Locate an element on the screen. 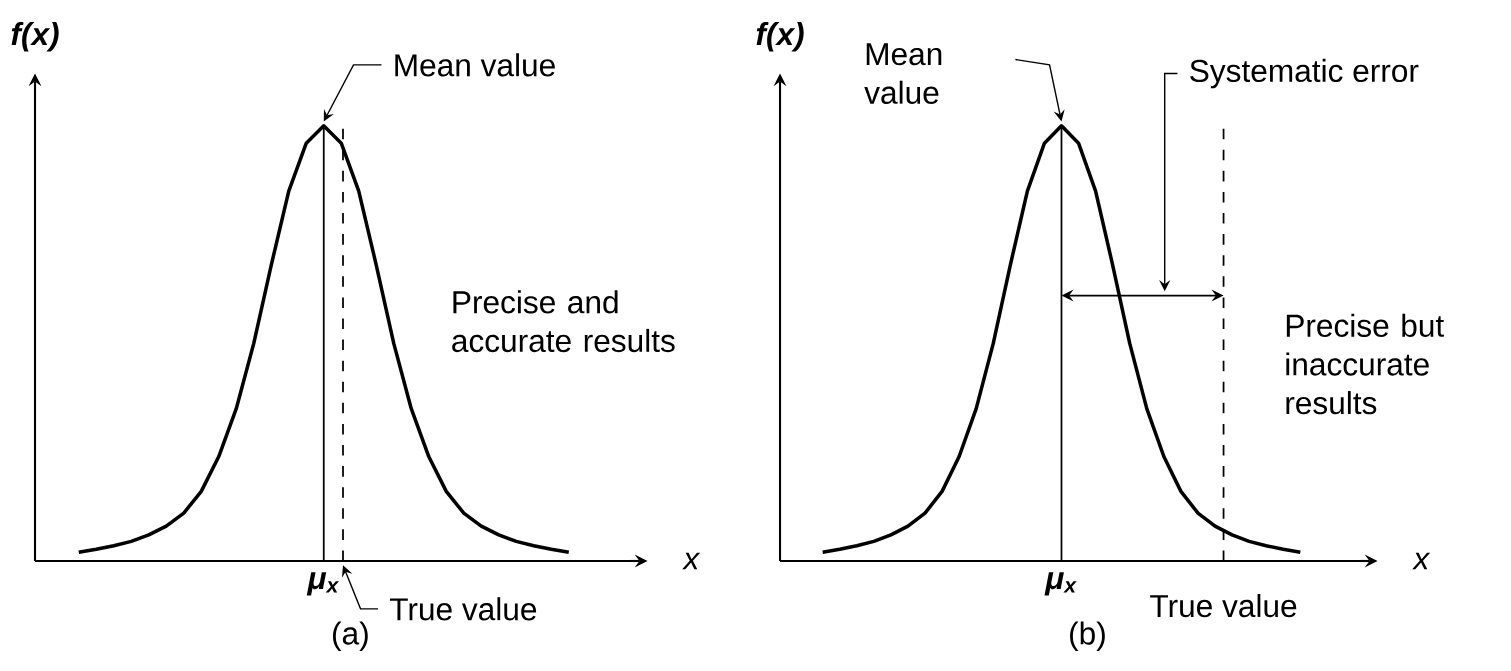 Image resolution: width=1511 pixels, height=671 pixels. annotation: Precise but inaccurate results is located at coordinates (1365, 364).